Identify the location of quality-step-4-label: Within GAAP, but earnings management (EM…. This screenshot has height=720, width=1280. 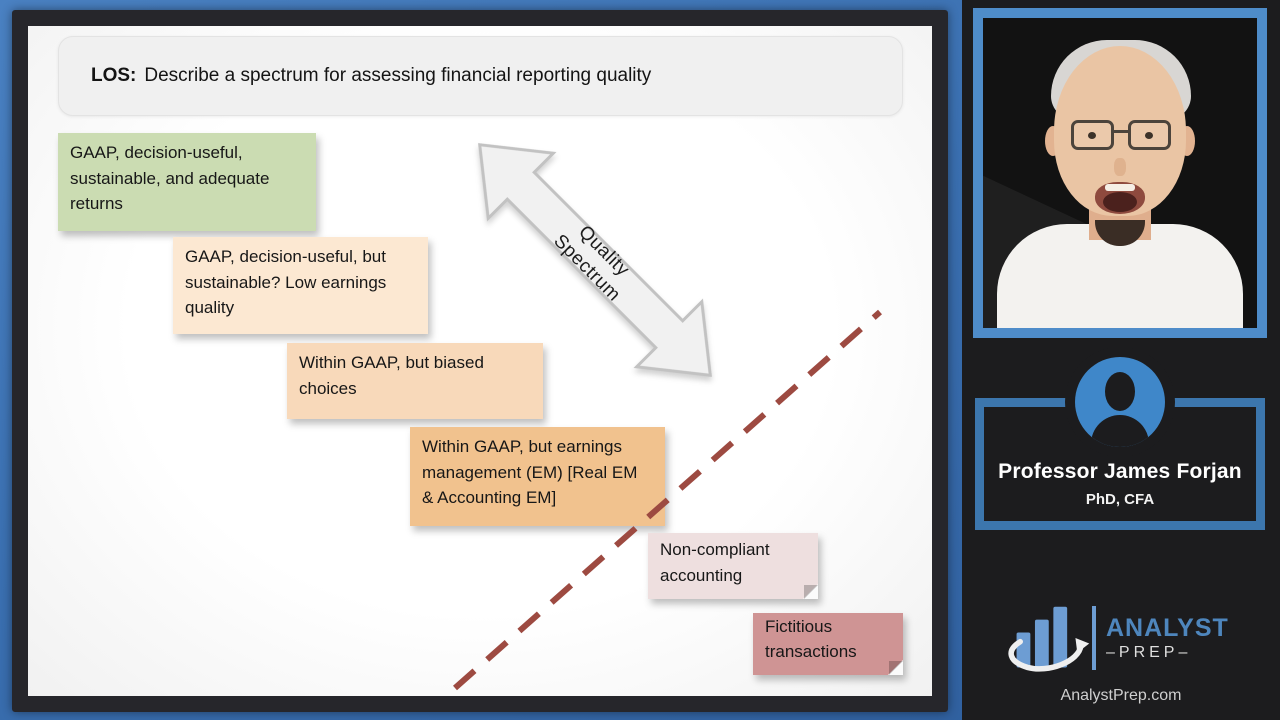
(530, 472).